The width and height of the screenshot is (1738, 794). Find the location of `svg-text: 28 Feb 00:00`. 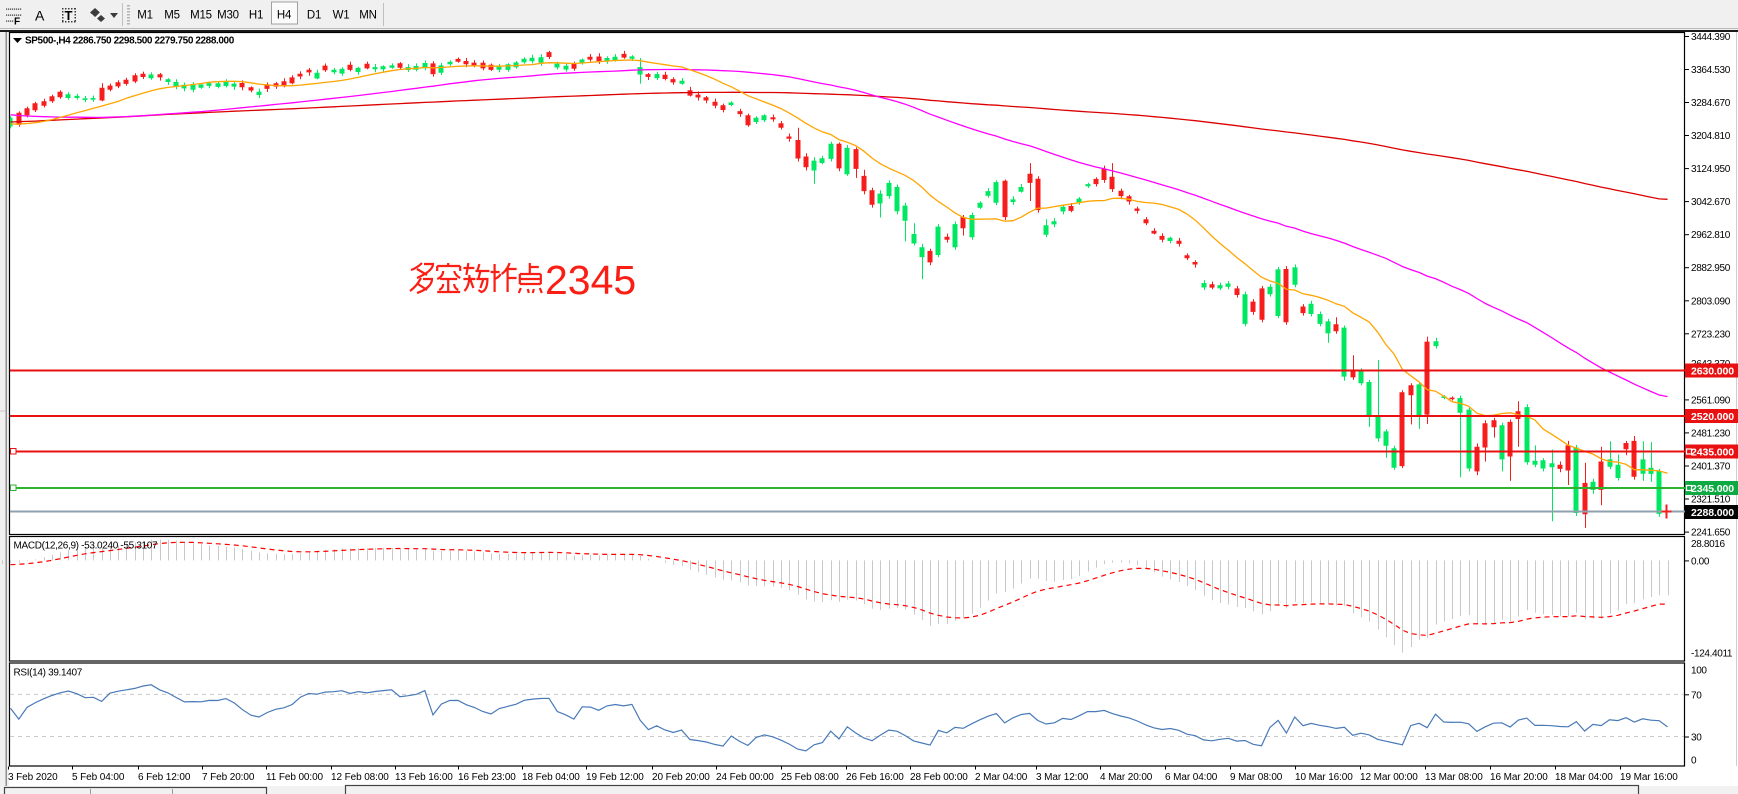

svg-text: 28 Feb 00:00 is located at coordinates (939, 777).